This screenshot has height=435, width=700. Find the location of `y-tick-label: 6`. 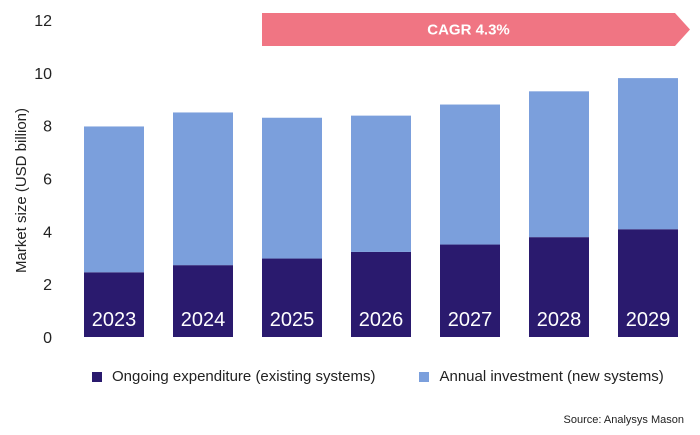

y-tick-label: 6 is located at coordinates (47, 180).